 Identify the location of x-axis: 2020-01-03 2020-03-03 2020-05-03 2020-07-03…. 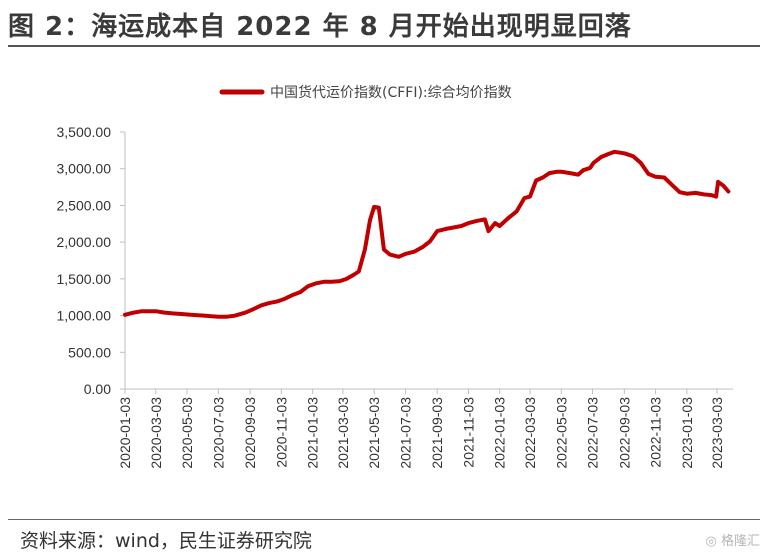
(425, 428).